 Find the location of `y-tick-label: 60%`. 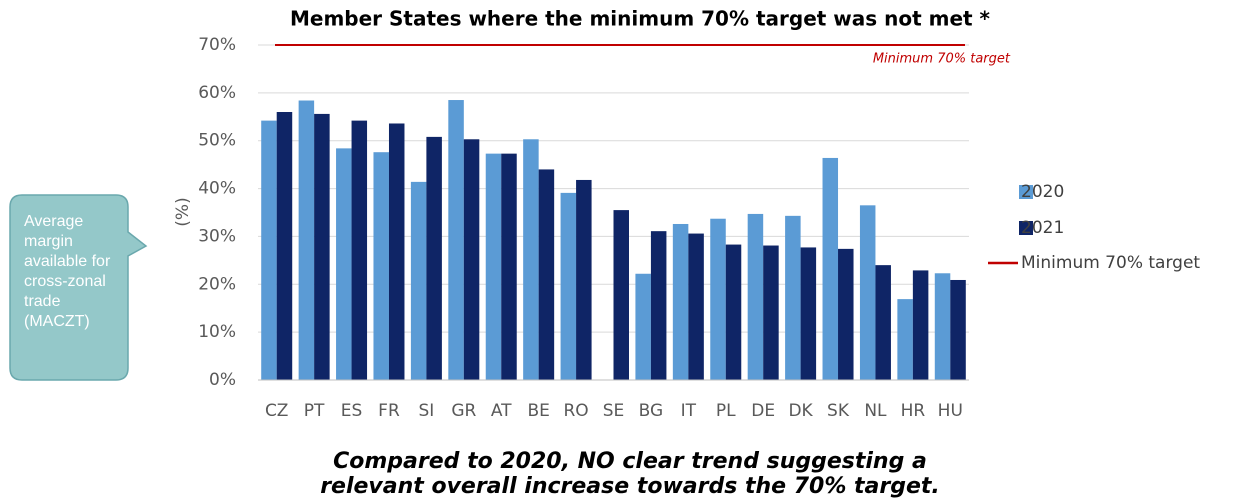

y-tick-label: 60% is located at coordinates (217, 93).